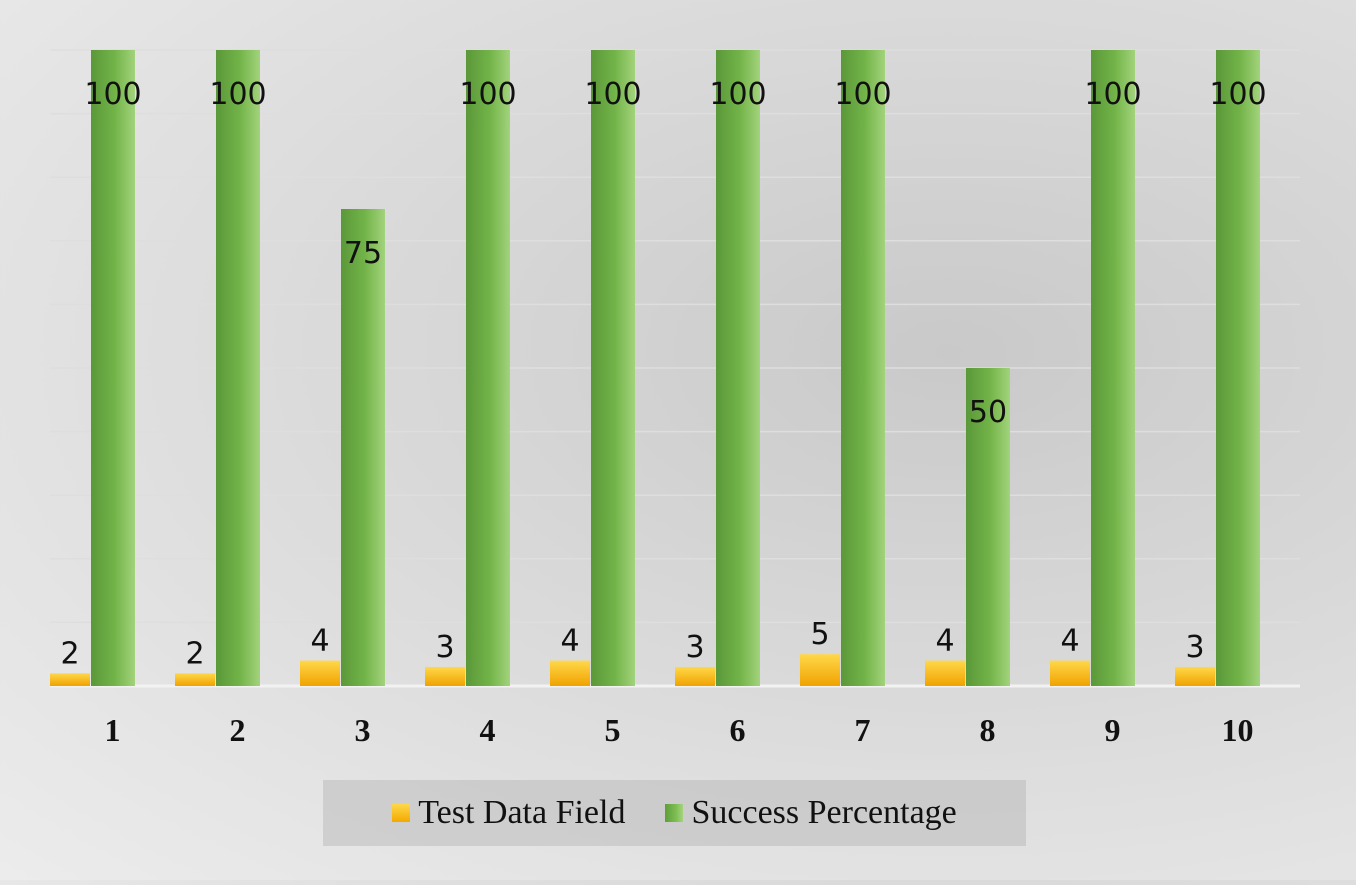 The height and width of the screenshot is (885, 1356). Describe the element at coordinates (863, 730) in the screenshot. I see `x-tick-label: 7` at that location.